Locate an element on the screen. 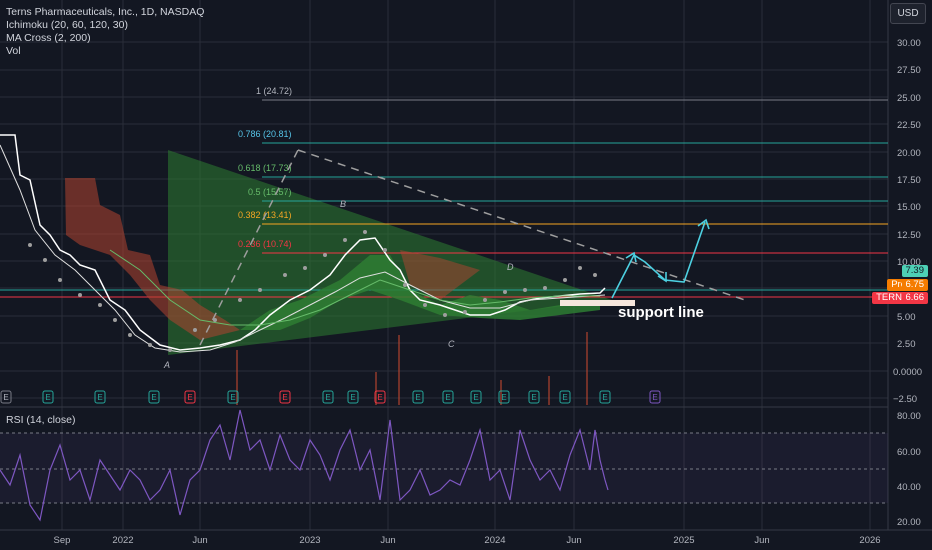  svg-text: 30.00 is located at coordinates (909, 43).